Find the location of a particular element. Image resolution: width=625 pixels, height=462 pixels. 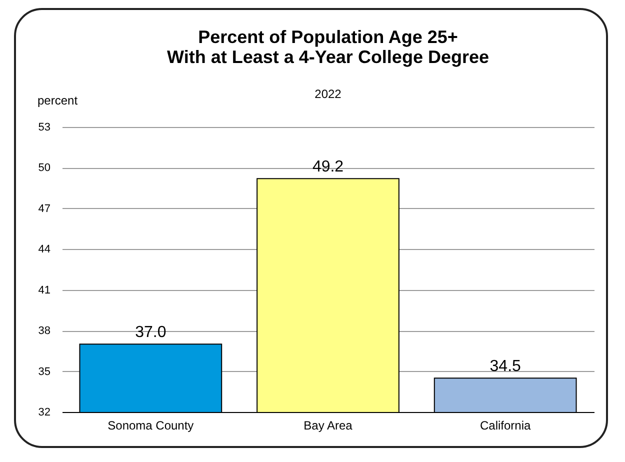

chart-title: Percent of Population Age 25+ With at Least a 4-Year College Degree is located at coordinates (328, 47).